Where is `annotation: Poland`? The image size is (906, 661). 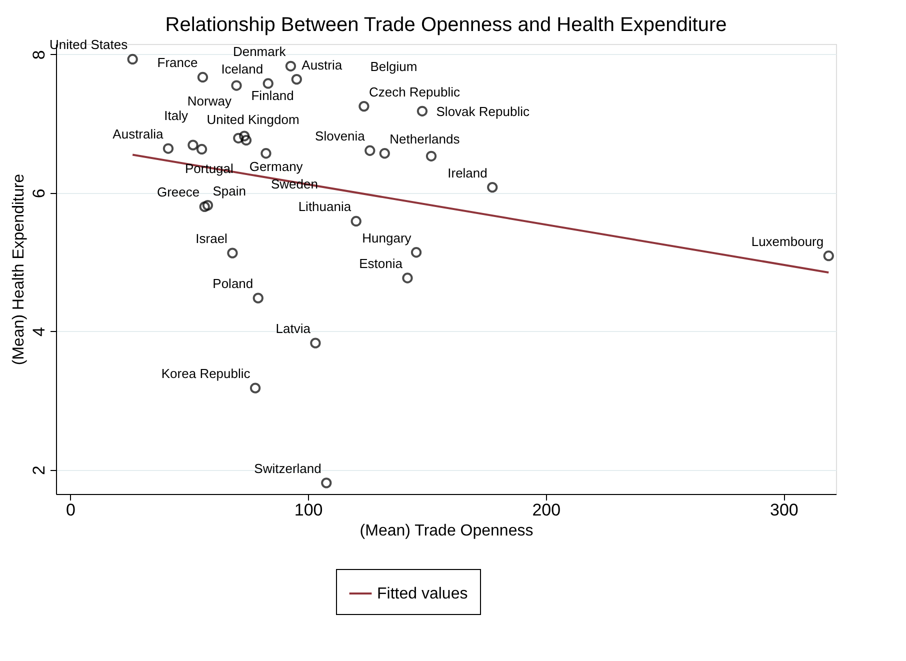 annotation: Poland is located at coordinates (233, 284).